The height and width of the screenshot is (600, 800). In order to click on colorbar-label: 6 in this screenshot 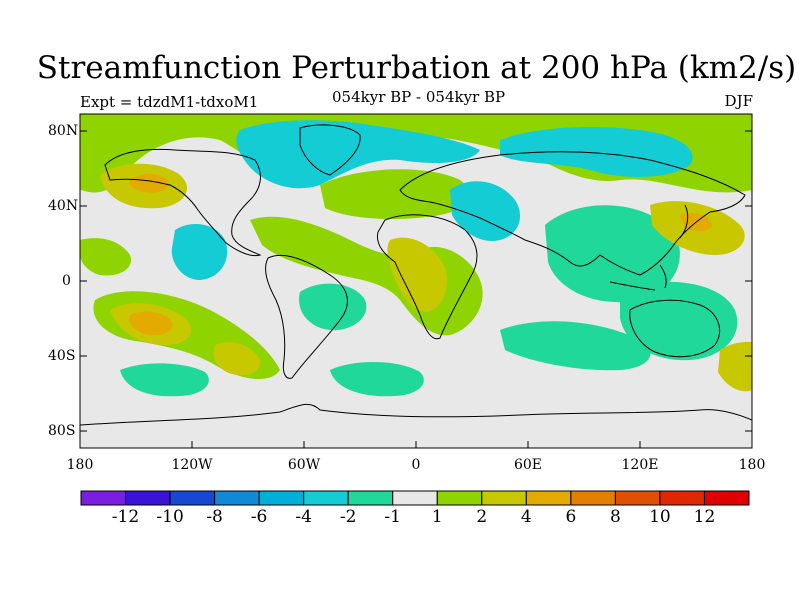, I will do `click(571, 517)`.